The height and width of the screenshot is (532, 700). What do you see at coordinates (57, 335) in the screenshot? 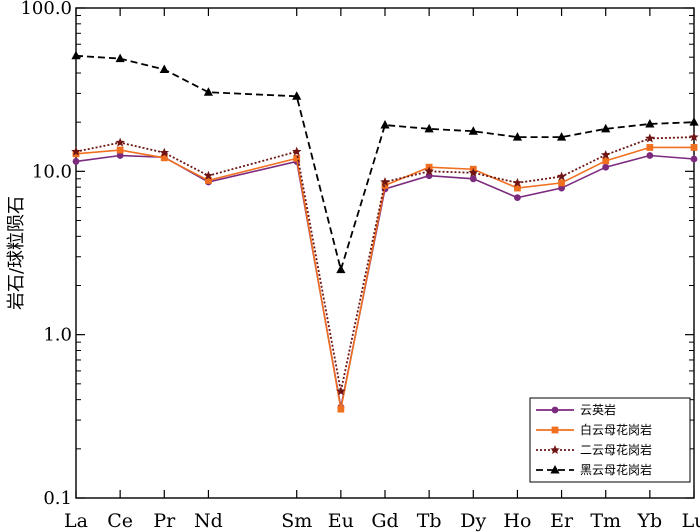
I see `y-tick-label: 1.0` at bounding box center [57, 335].